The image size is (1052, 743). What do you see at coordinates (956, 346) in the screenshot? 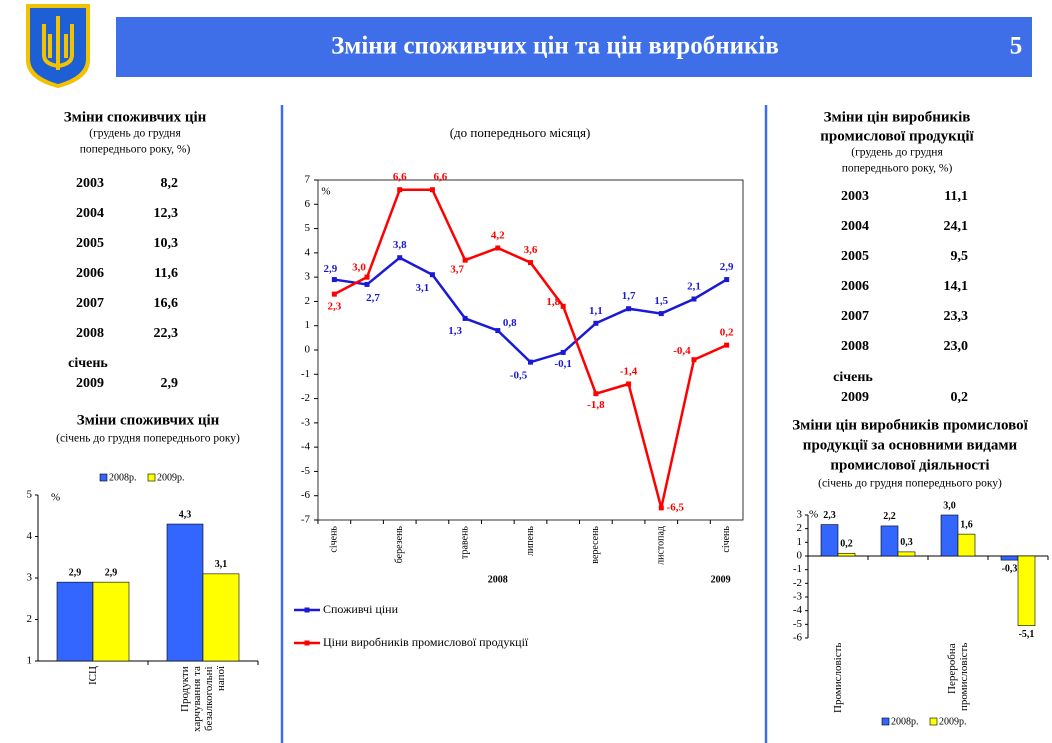
I see `table-value: 23,0` at bounding box center [956, 346].